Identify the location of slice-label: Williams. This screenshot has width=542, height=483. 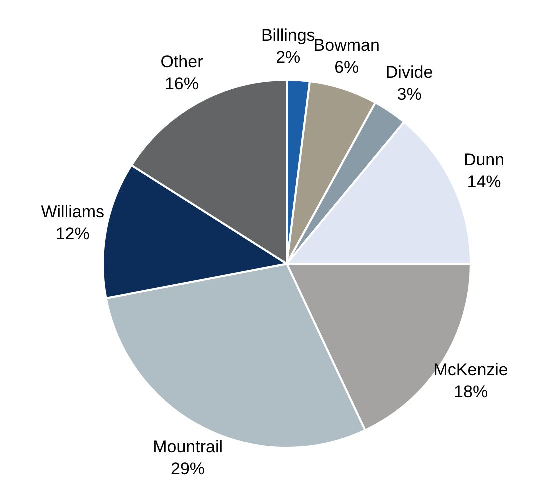
(72, 212).